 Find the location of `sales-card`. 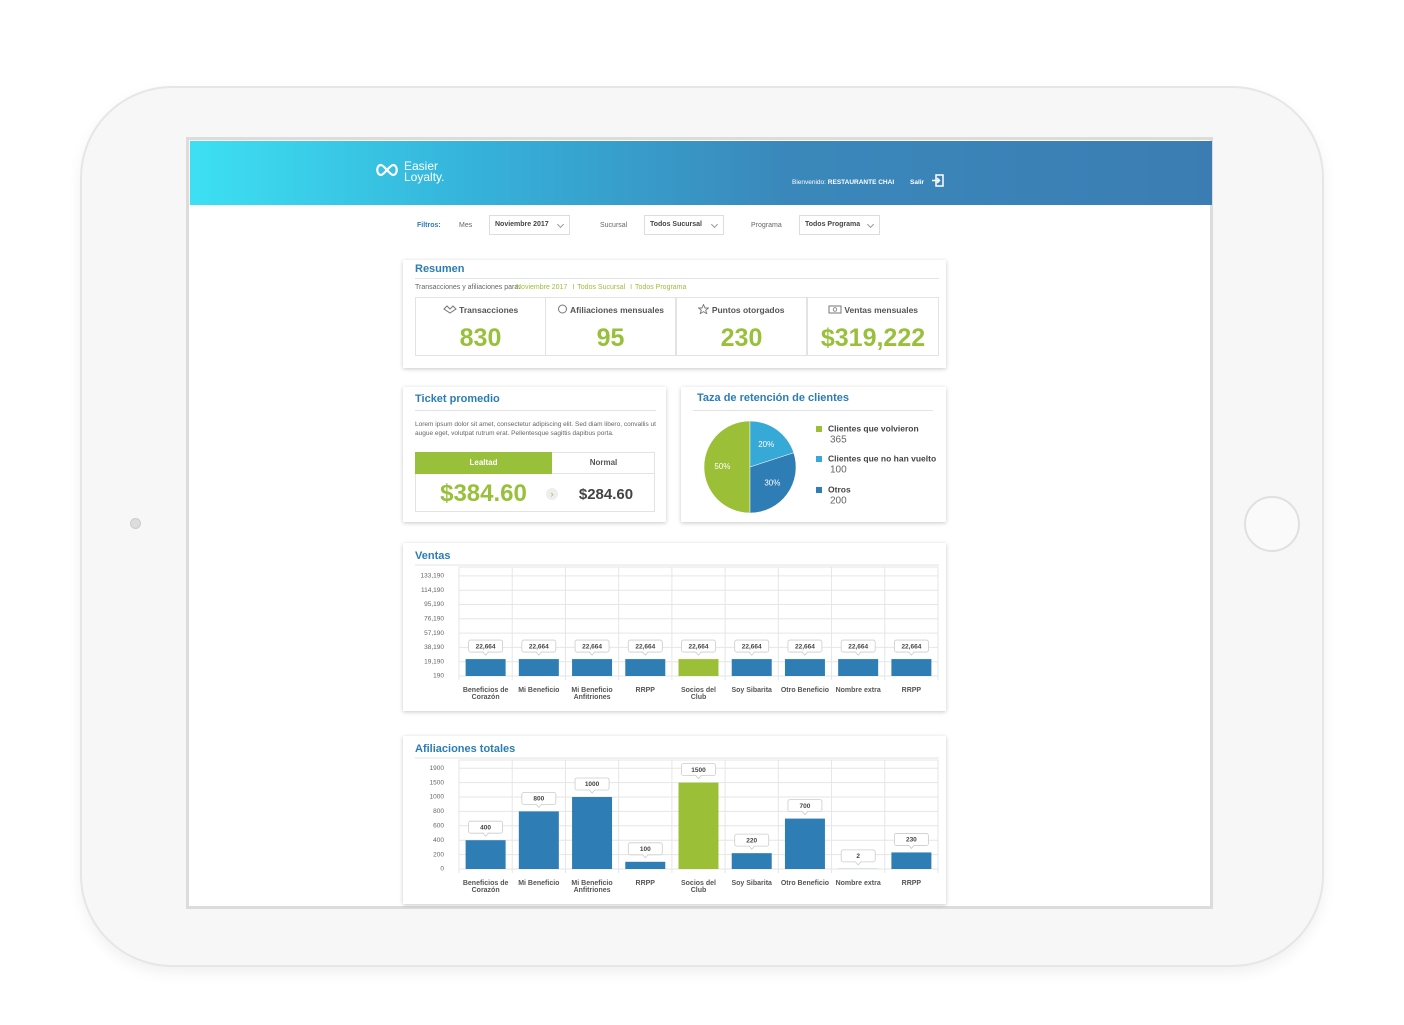

sales-card is located at coordinates (674, 627).